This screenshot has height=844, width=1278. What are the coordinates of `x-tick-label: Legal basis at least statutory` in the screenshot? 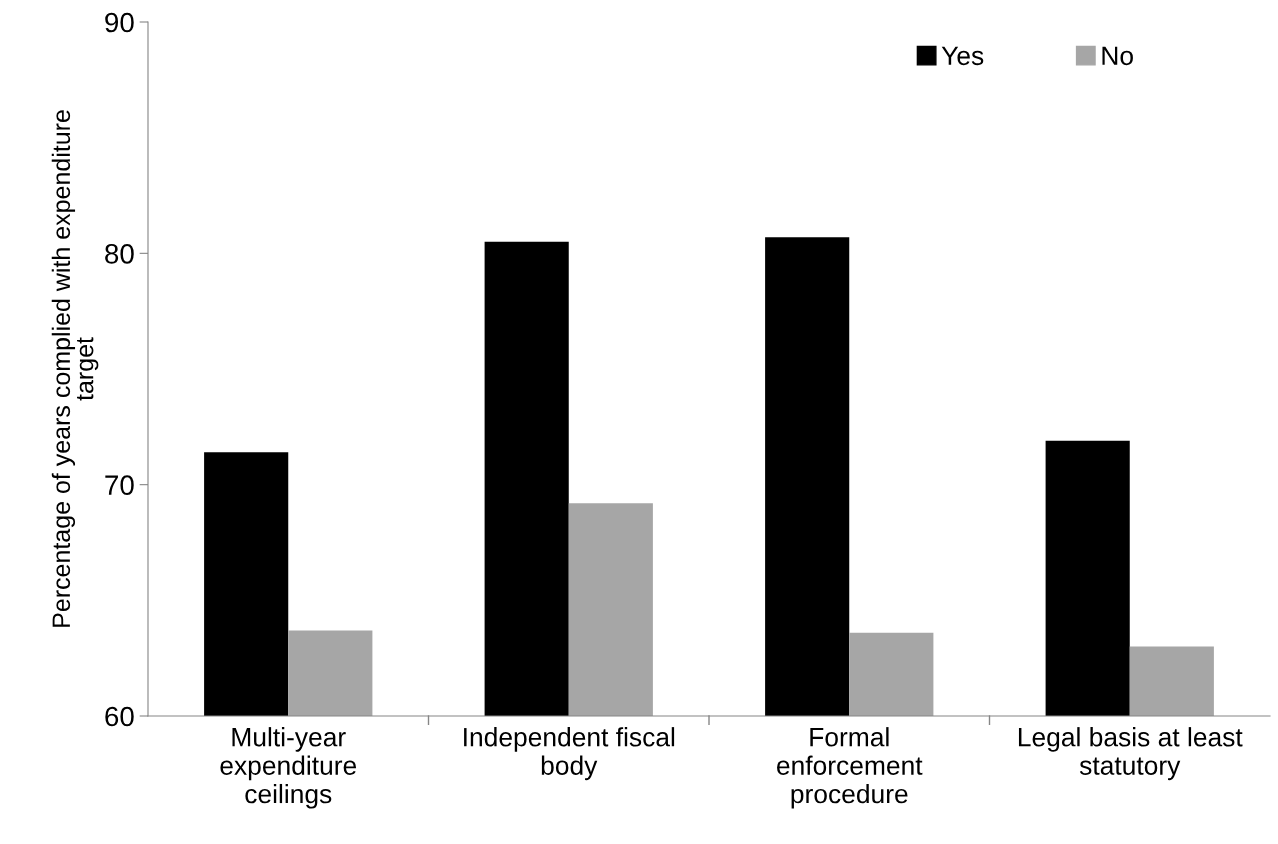 It's located at (1130, 754).